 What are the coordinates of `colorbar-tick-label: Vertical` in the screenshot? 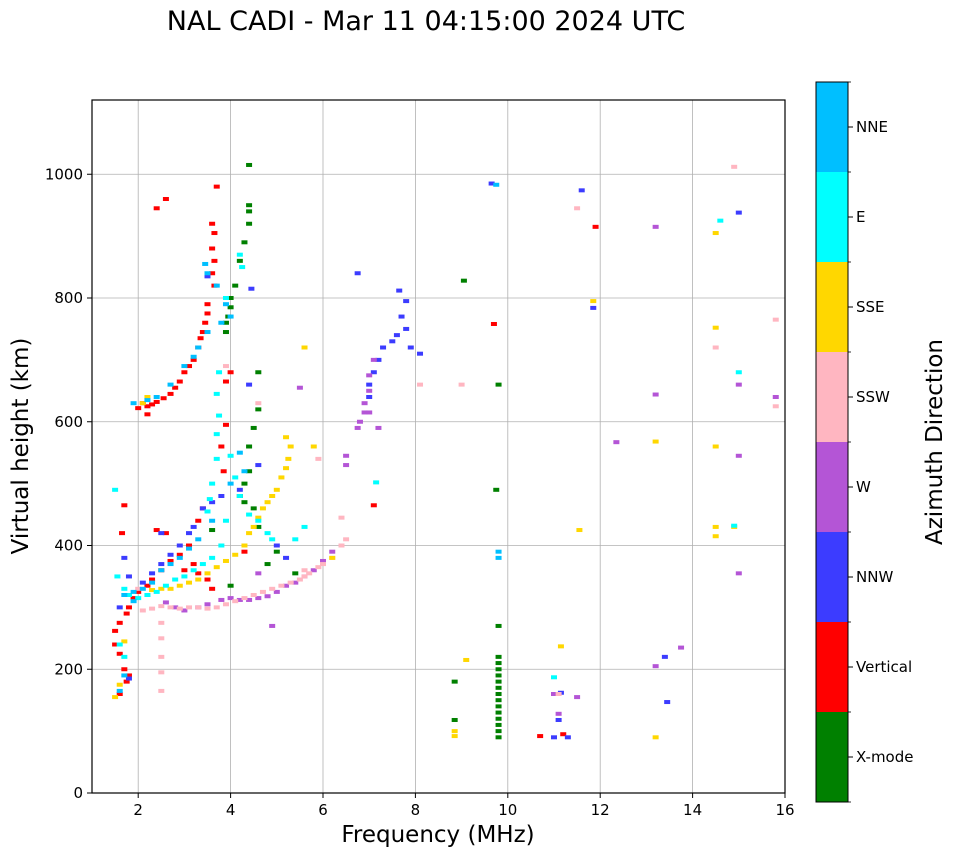 It's located at (884, 667).